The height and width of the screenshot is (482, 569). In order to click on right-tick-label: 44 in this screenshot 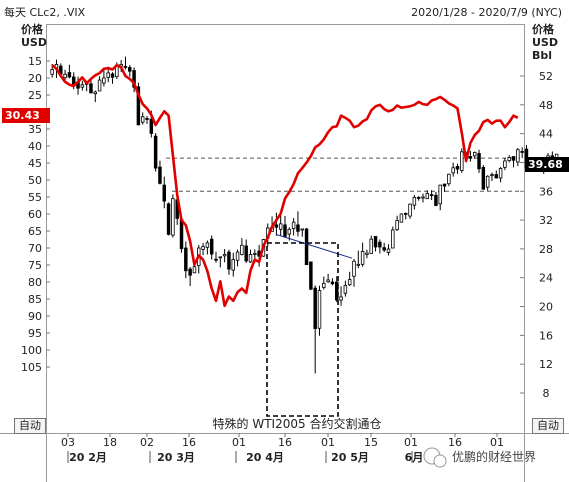, I will do `click(546, 134)`.